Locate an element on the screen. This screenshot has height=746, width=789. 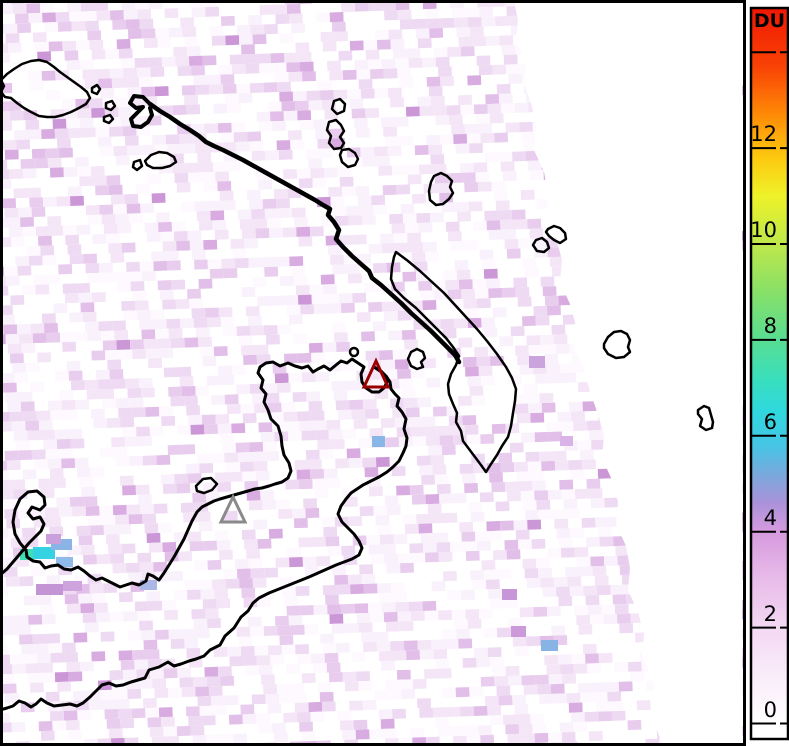
volcano-marker-red is located at coordinates (376, 373).